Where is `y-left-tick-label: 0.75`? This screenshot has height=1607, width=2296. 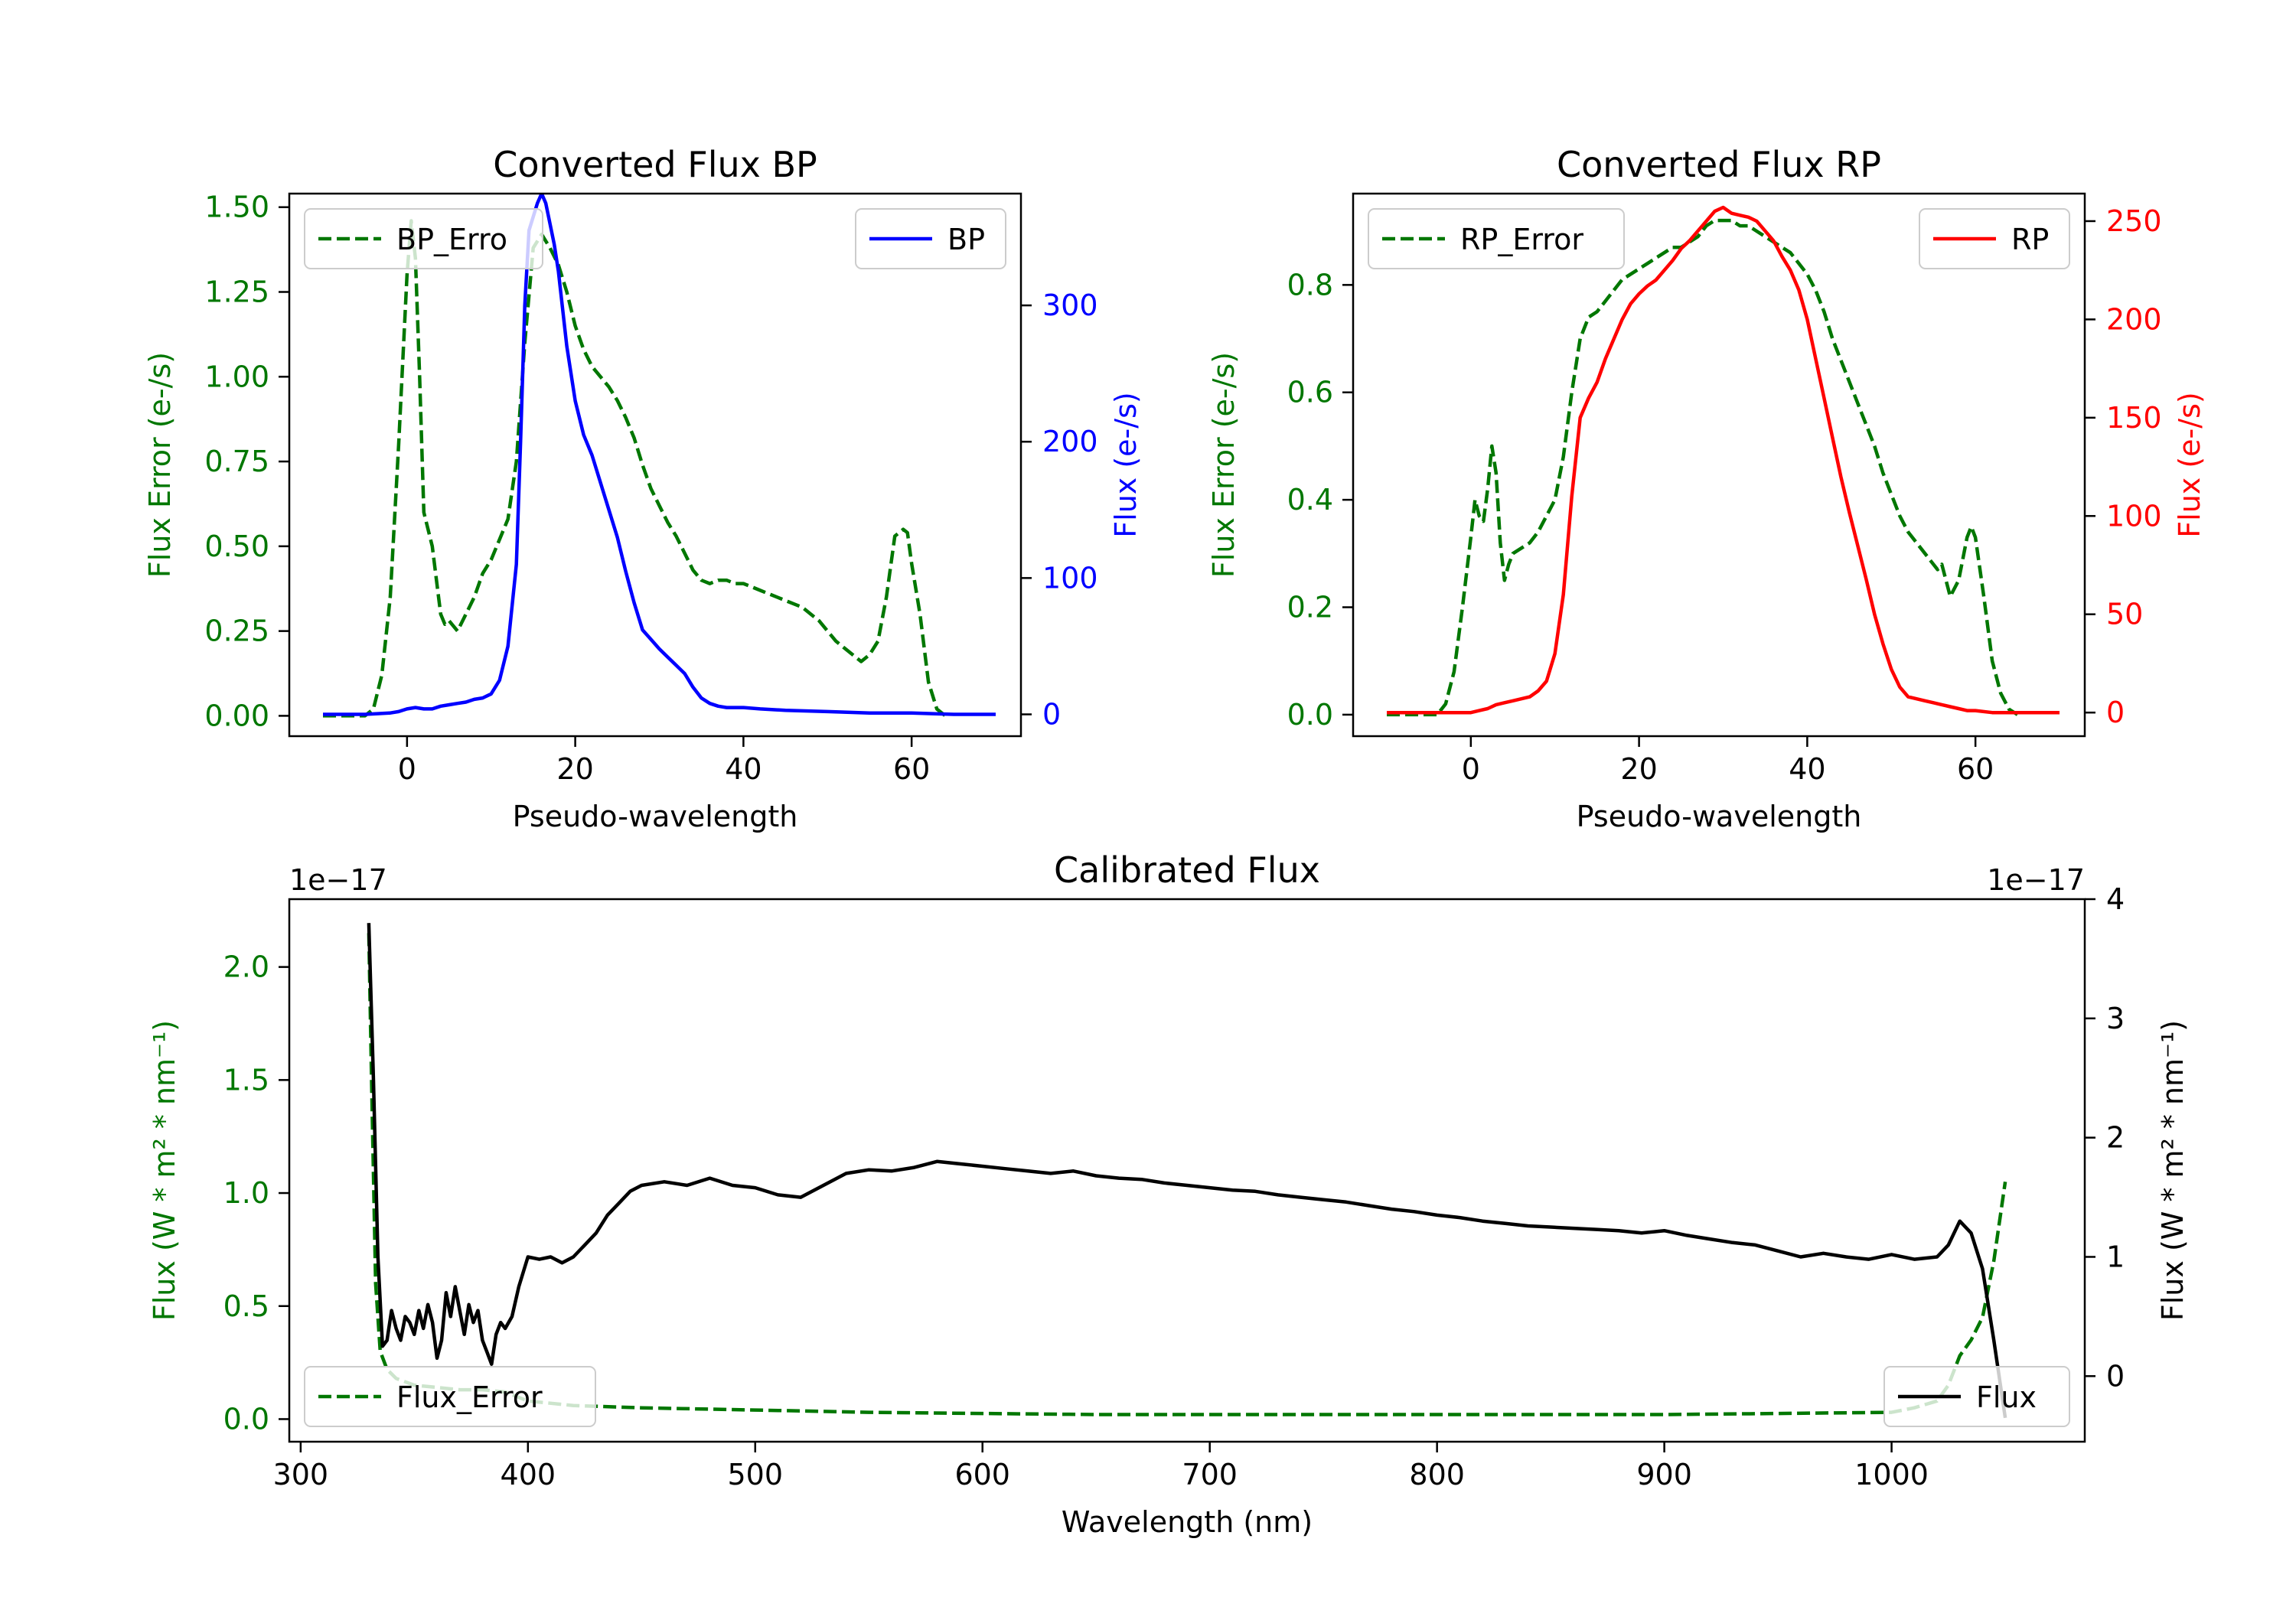
y-left-tick-label: 0.75 is located at coordinates (236, 461).